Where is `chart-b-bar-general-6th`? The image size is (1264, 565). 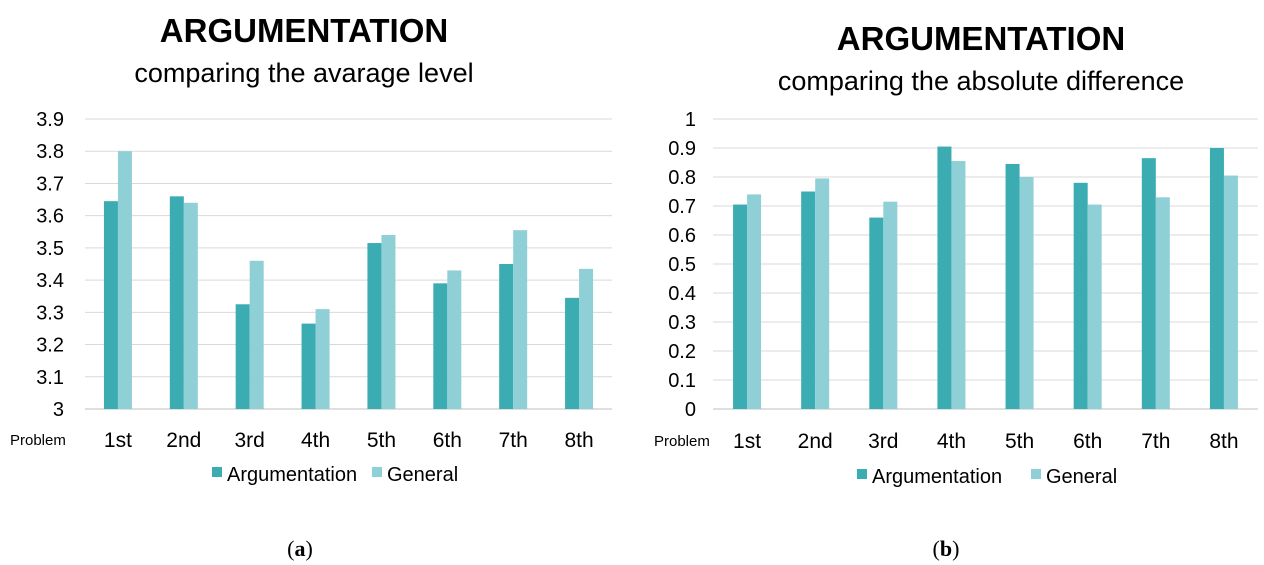
chart-b-bar-general-6th is located at coordinates (1094, 306).